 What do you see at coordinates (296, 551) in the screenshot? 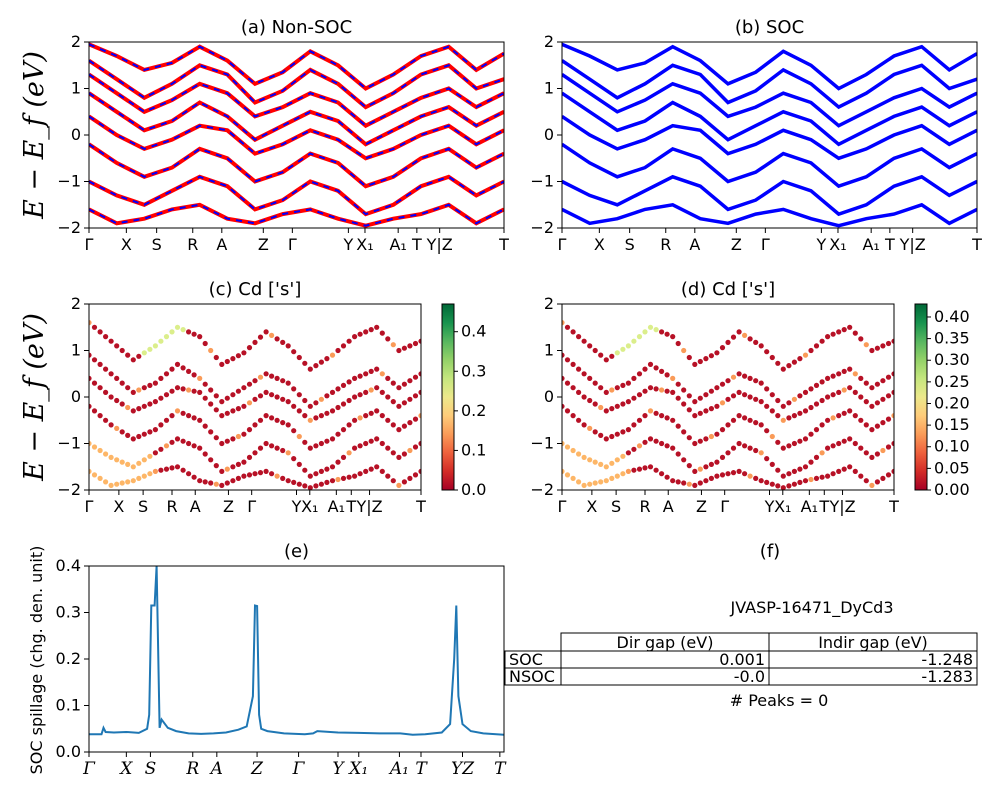
I see `panel-title: (e)` at bounding box center [296, 551].